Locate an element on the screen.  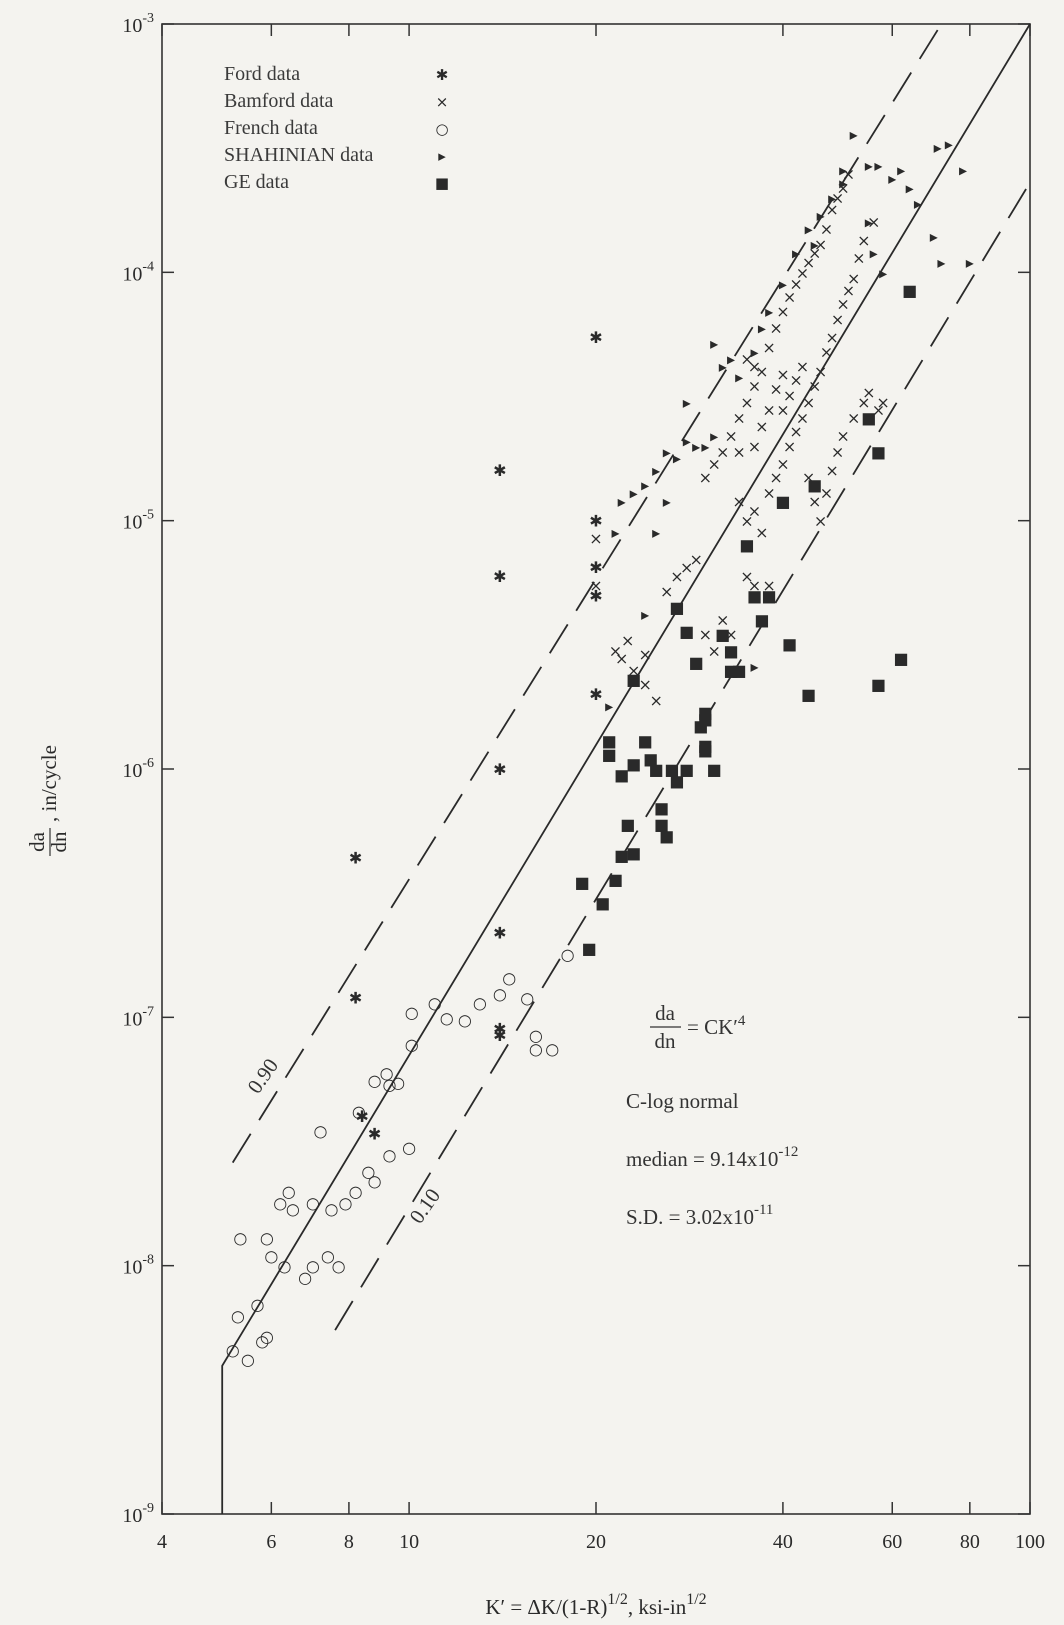
x-tick-label: 40 is located at coordinates (783, 1542).